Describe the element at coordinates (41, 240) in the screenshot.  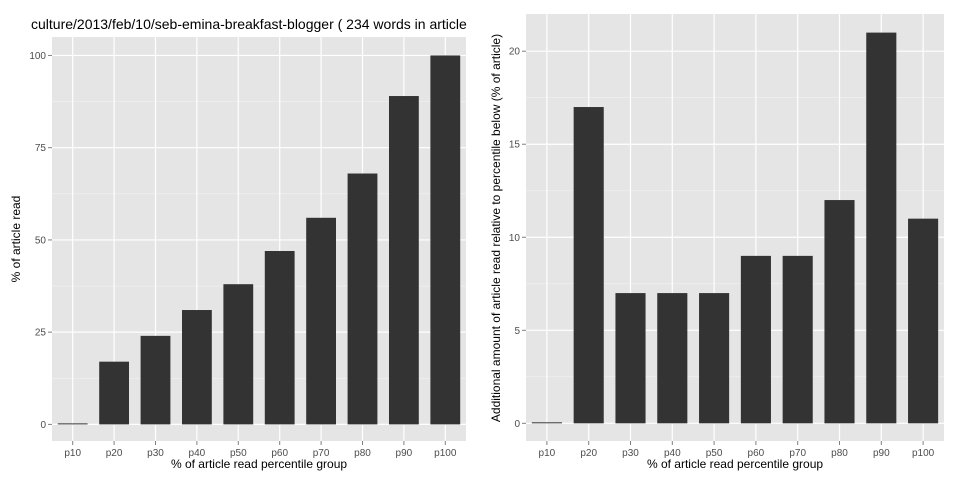
I see `y-tick-label: 50` at that location.